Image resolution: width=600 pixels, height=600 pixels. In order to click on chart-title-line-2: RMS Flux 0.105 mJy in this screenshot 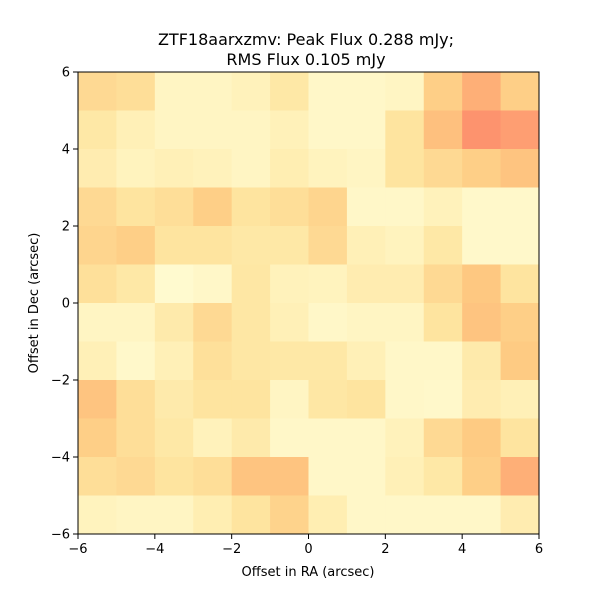, I will do `click(305, 59)`.